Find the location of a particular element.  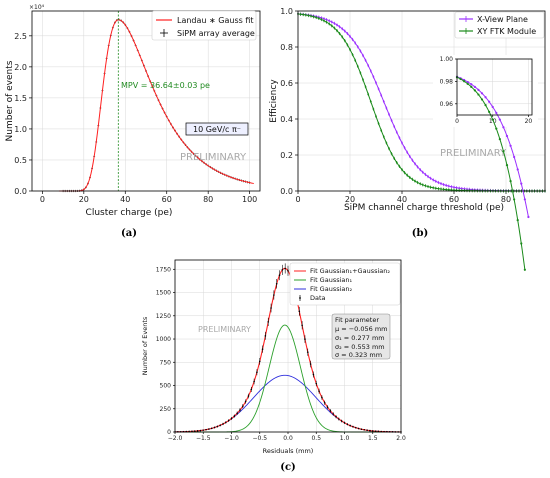

panel-a-y-ticks: 0.0 0.5 1.0 1.5 2.0 2.5 is located at coordinates (23, 114).